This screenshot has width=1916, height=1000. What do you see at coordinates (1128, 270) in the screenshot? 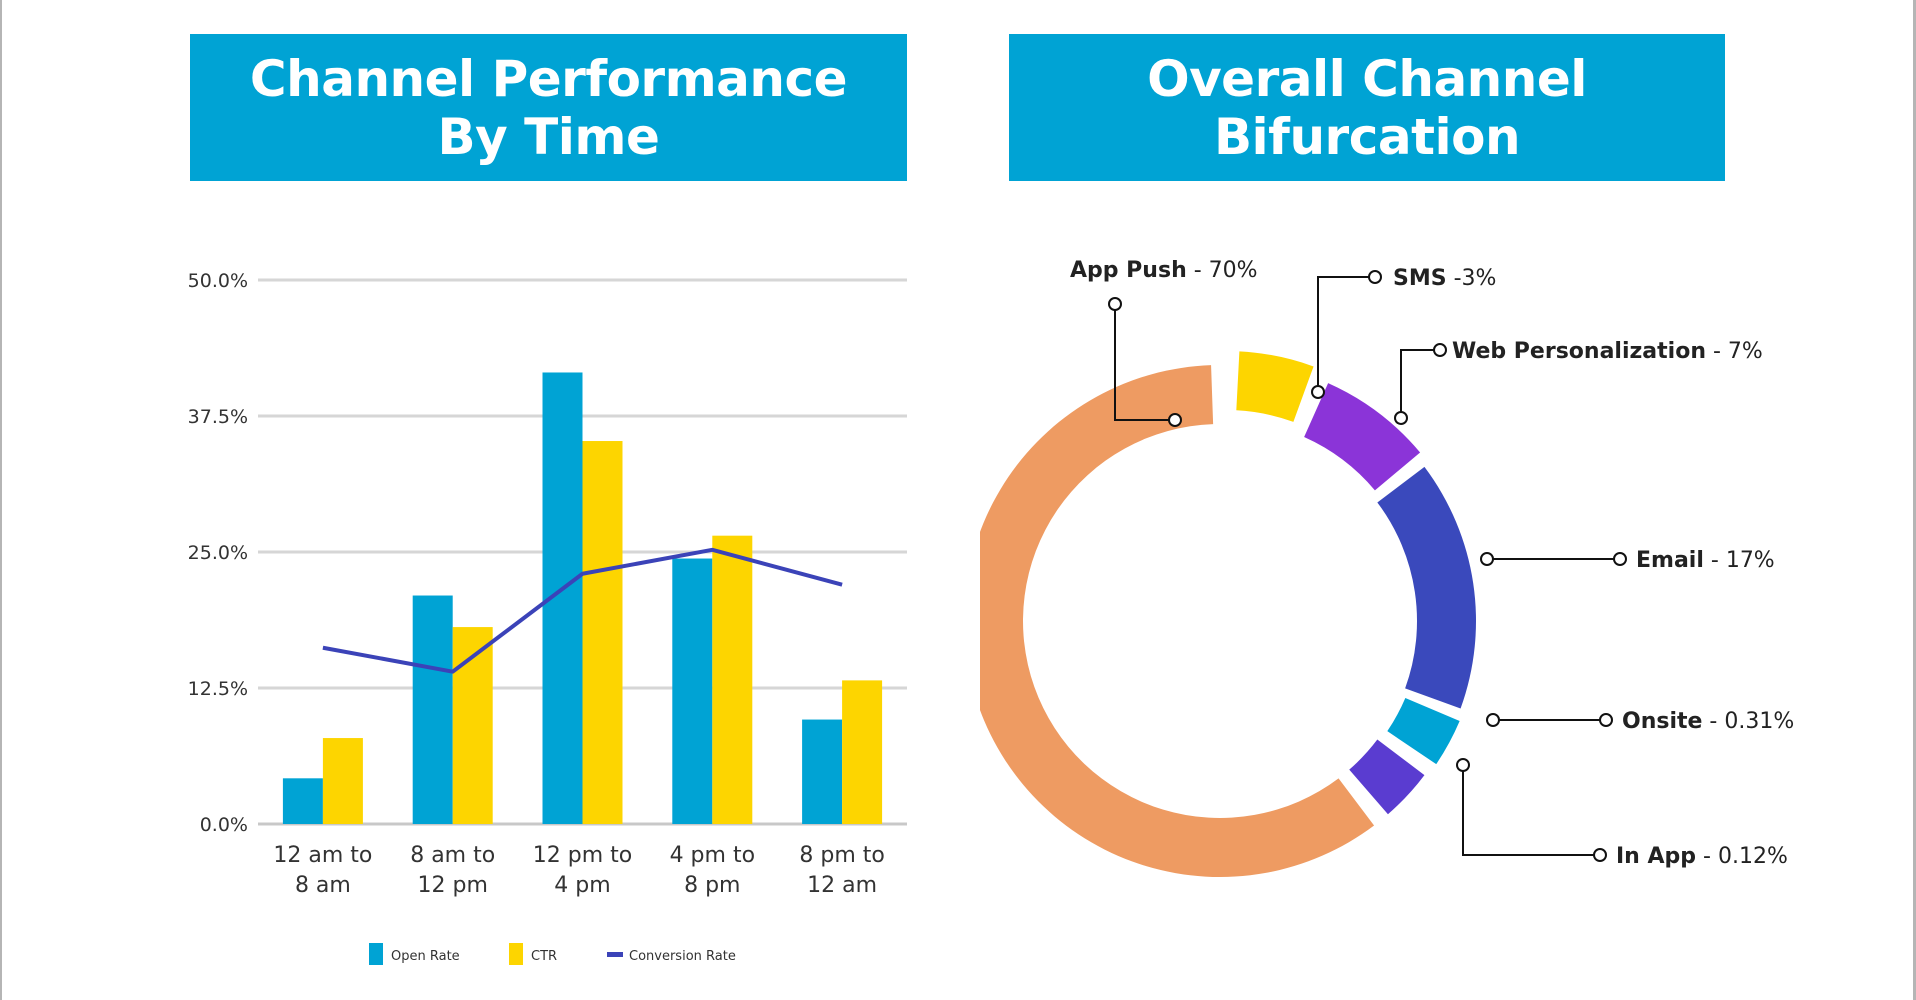
I see `slice-name: App Push` at bounding box center [1128, 270].